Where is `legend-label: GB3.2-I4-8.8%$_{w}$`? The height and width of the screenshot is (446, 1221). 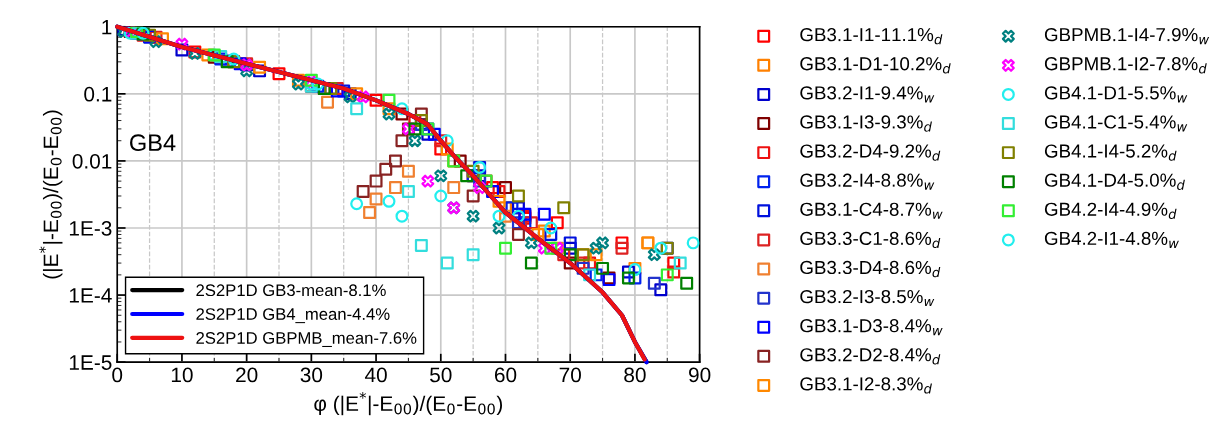
legend-label: GB3.2-I4-8.8%$_{w}$ is located at coordinates (867, 181).